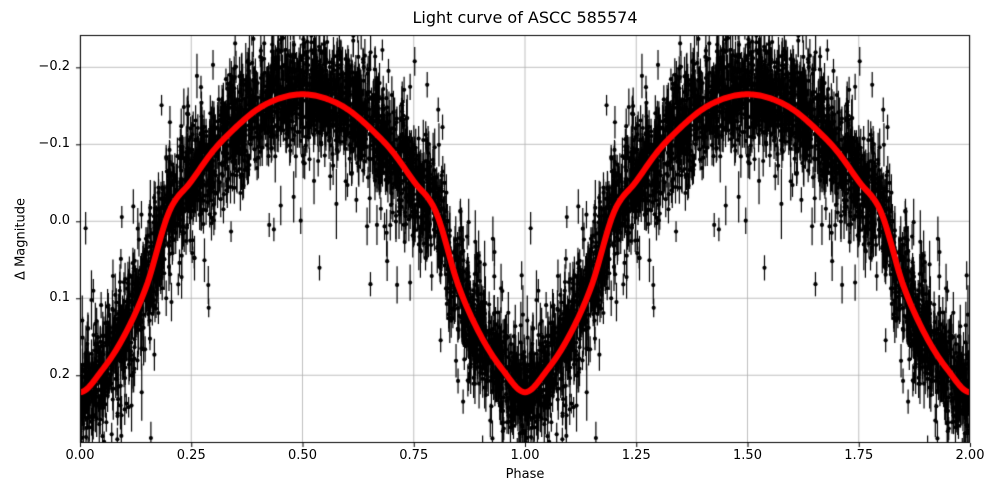  What do you see at coordinates (59, 298) in the screenshot?
I see `y-tick-label: 0.1` at bounding box center [59, 298].